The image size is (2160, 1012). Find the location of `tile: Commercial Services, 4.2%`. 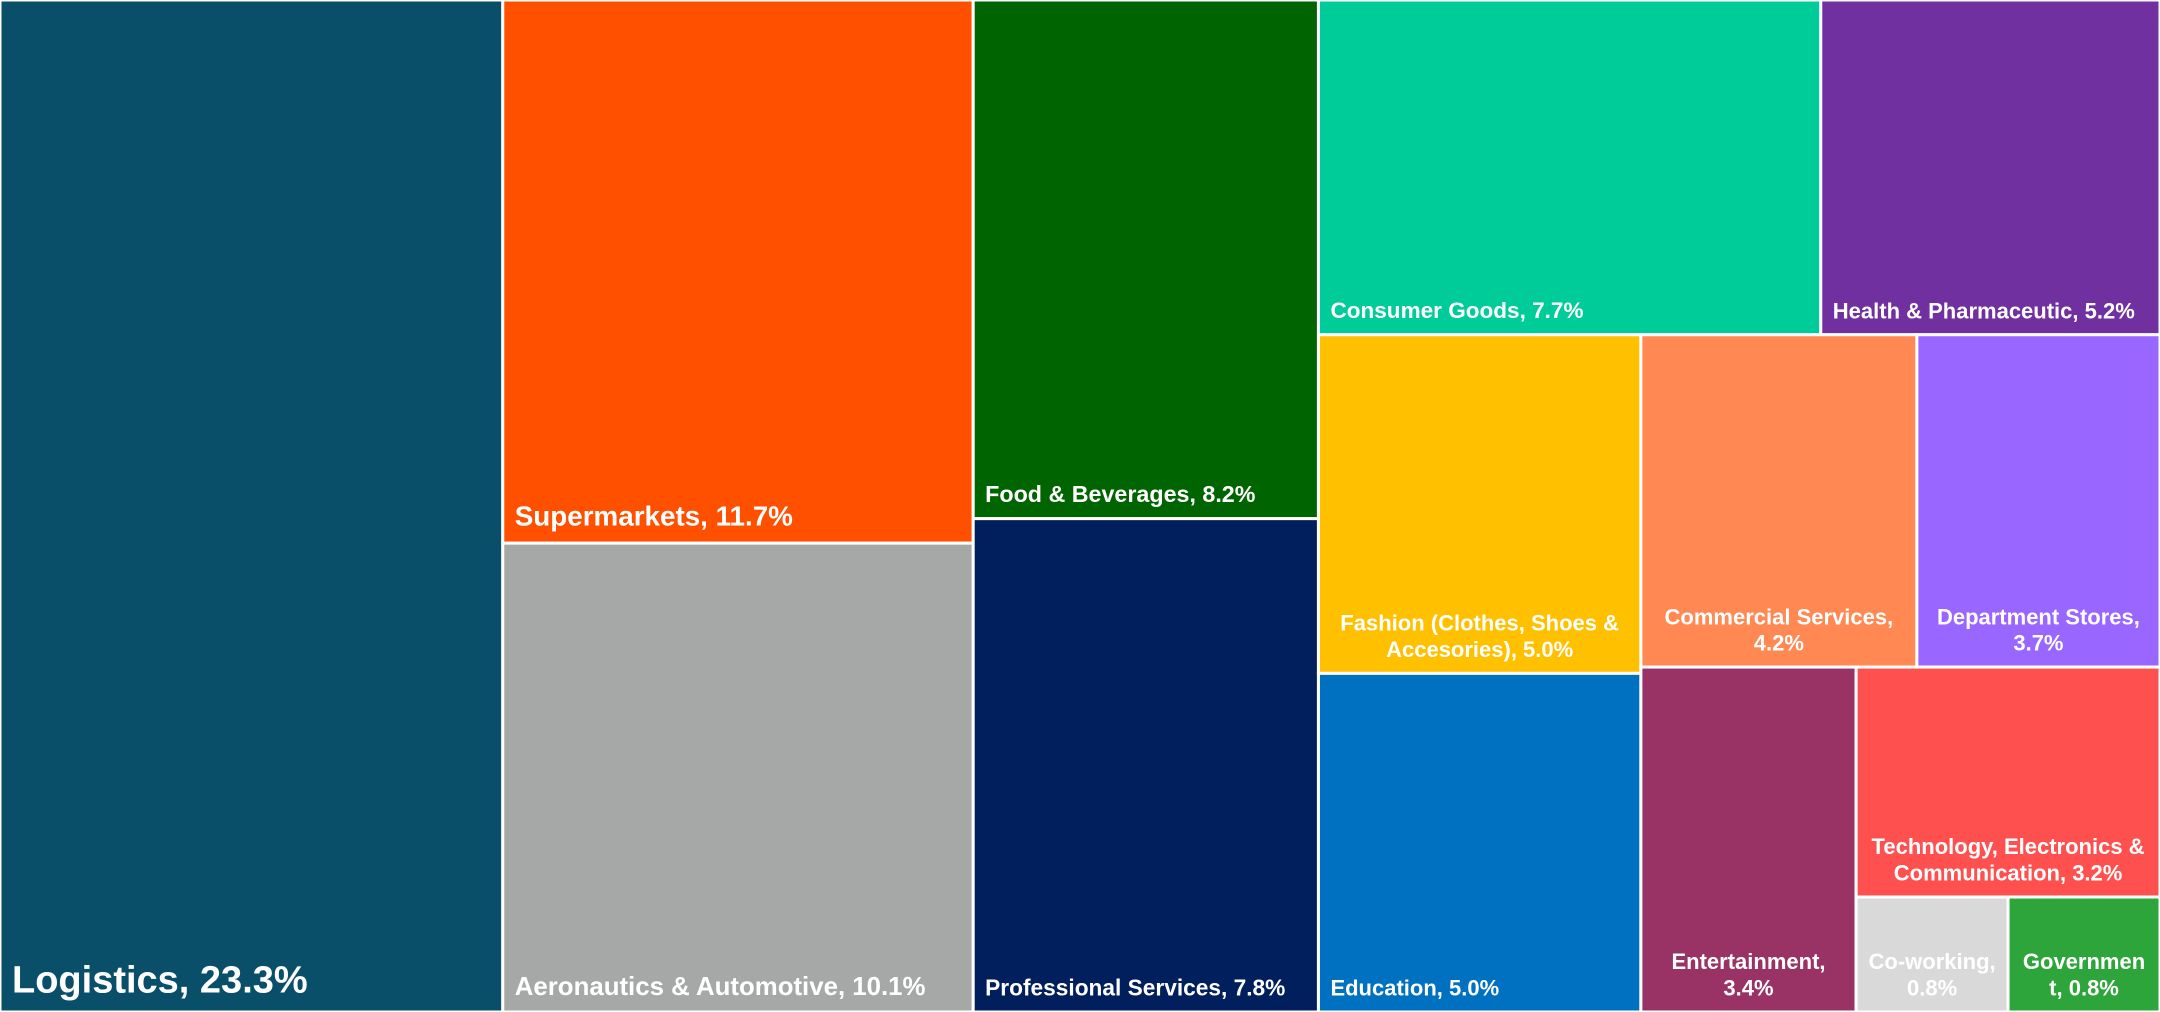

tile: Commercial Services, 4.2% is located at coordinates (1779, 501).